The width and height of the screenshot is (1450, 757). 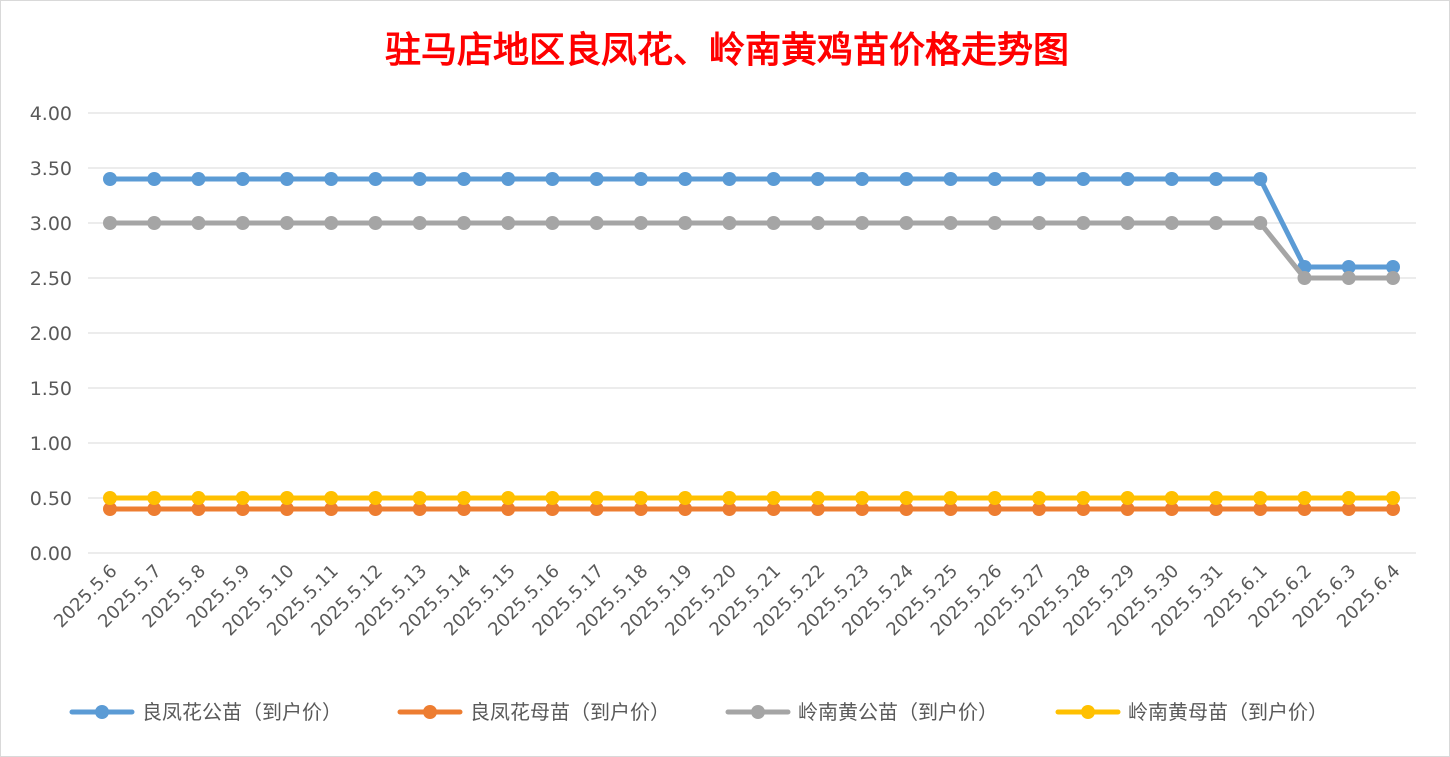 What do you see at coordinates (51, 334) in the screenshot?
I see `y-tick-label: 2.00` at bounding box center [51, 334].